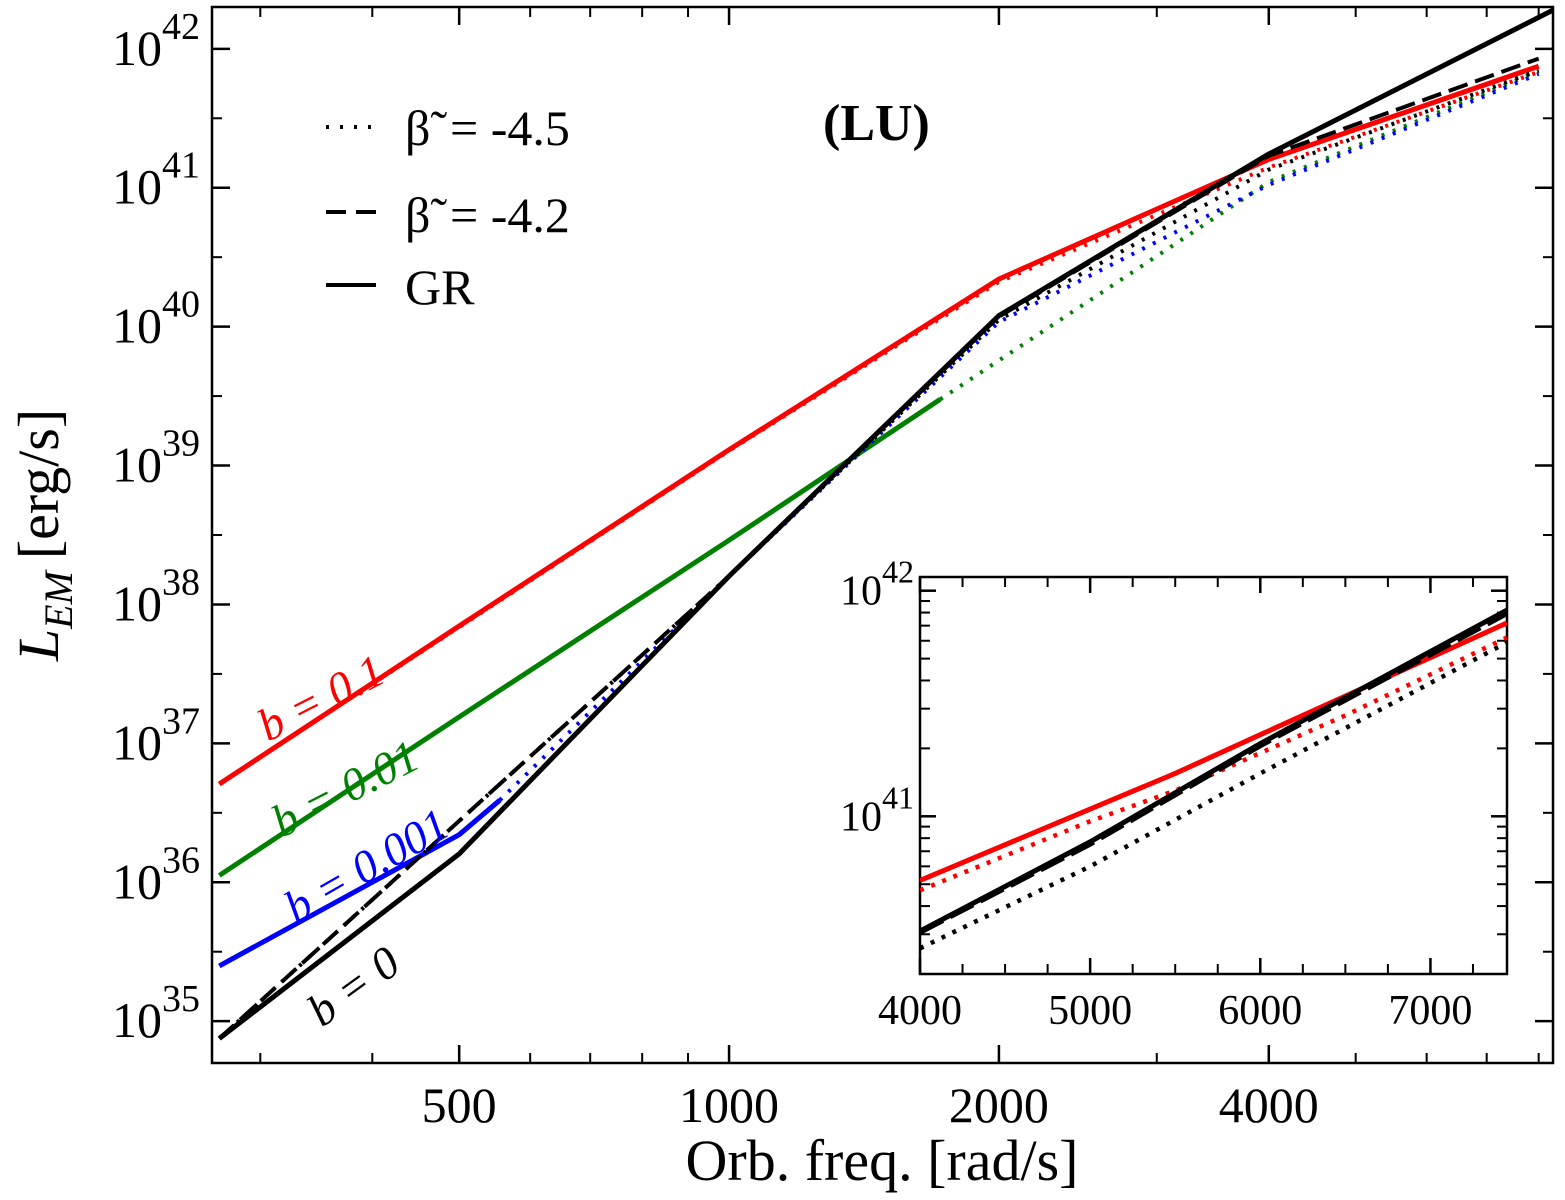 The height and width of the screenshot is (1200, 1565). What do you see at coordinates (1090, 1011) in the screenshot?
I see `inset-x-tick-label: 5000` at bounding box center [1090, 1011].